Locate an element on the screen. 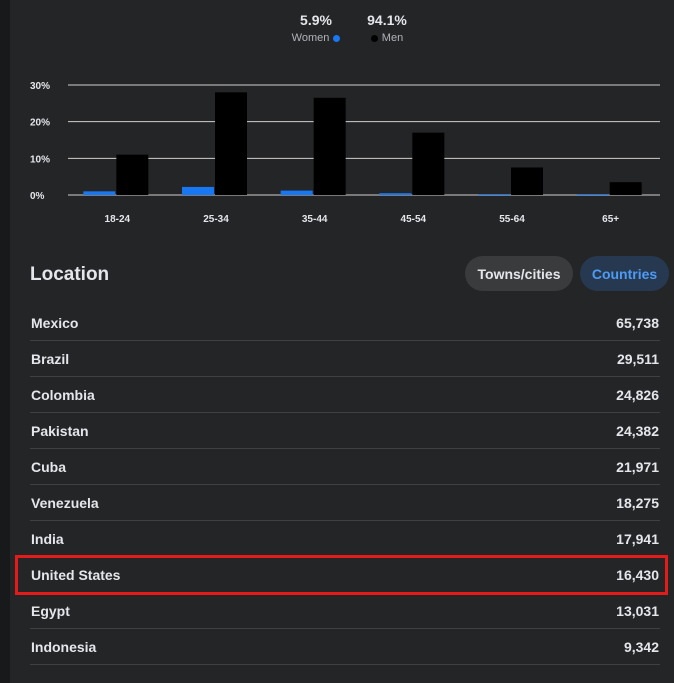  women-summary: 5.9% Women is located at coordinates (316, 28).